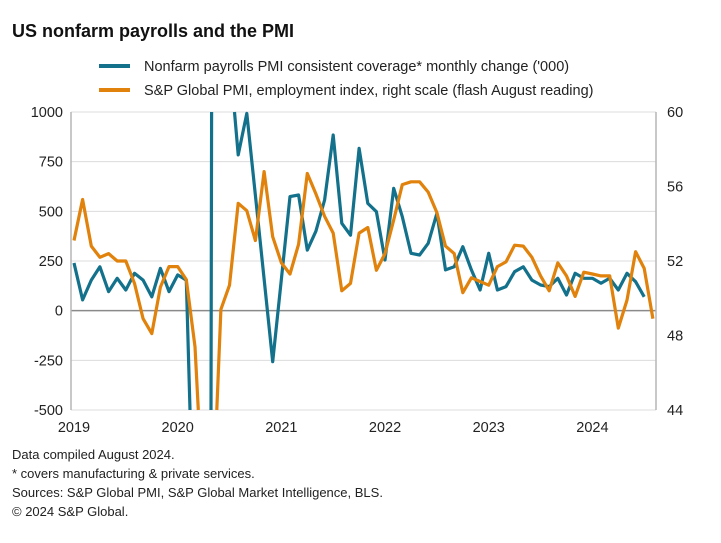 The width and height of the screenshot is (721, 543). I want to click on left-axis-tick-label: -250, so click(48, 361).